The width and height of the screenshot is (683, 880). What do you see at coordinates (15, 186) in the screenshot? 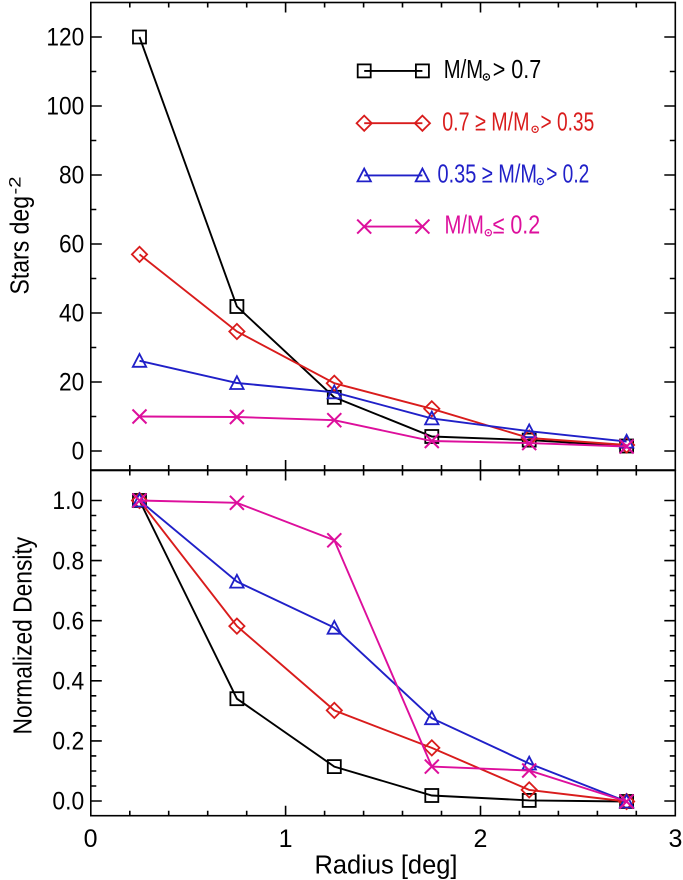
I see `svg-text: -2` at bounding box center [15, 186].